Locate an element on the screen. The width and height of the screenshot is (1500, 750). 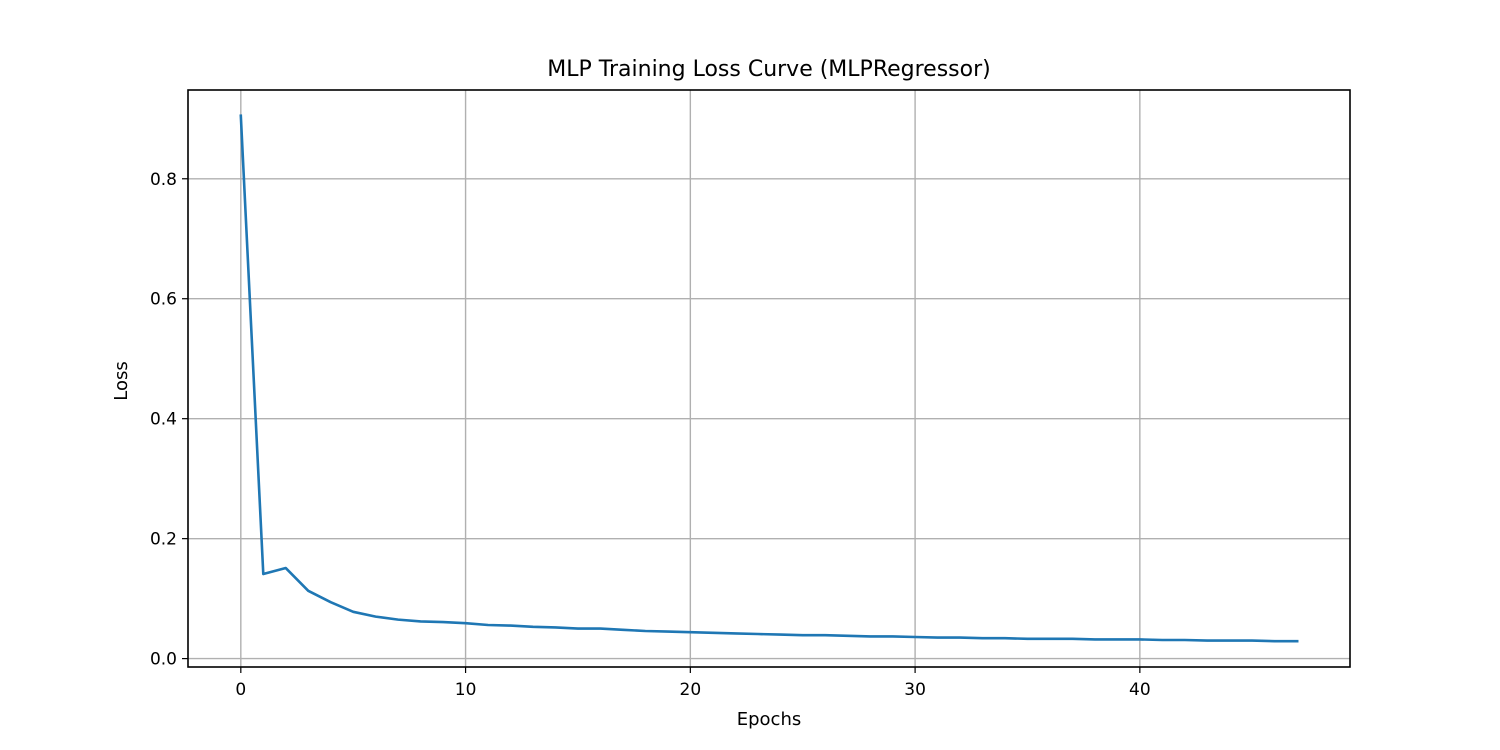
y-tick-label: 0.2 is located at coordinates (163, 540).